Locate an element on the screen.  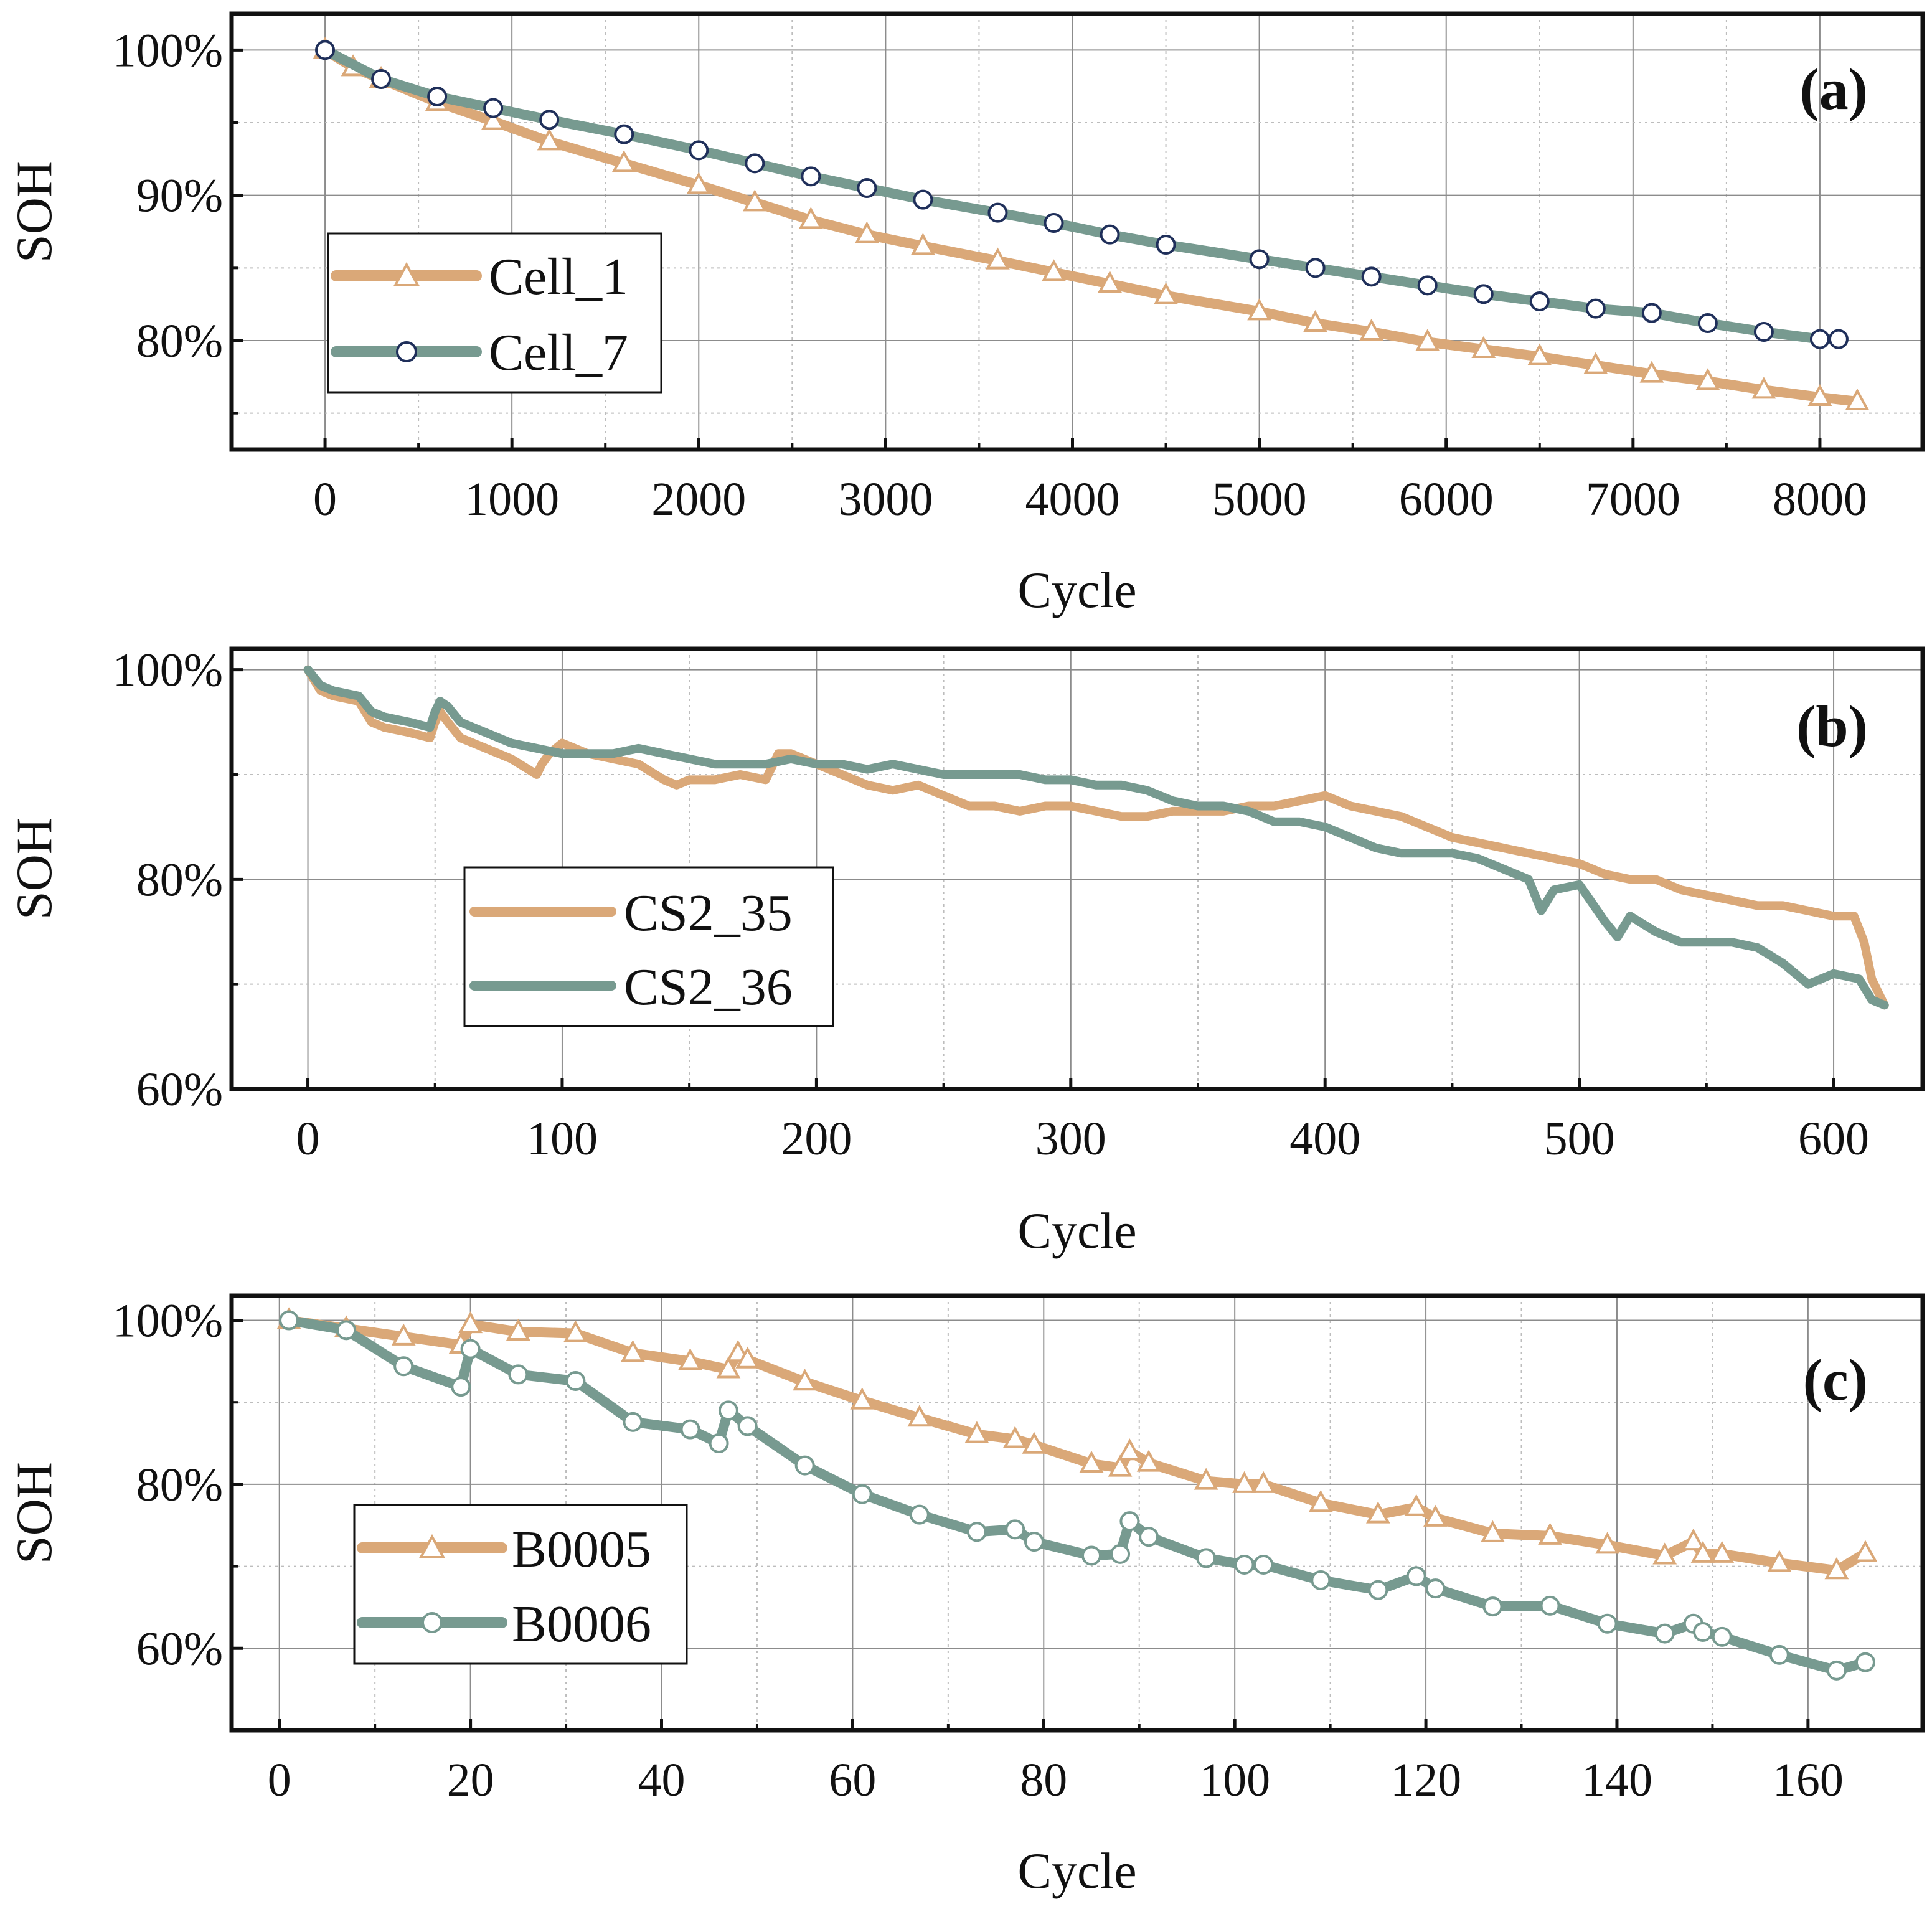
x-tick-label: 100 is located at coordinates (1234, 1780).